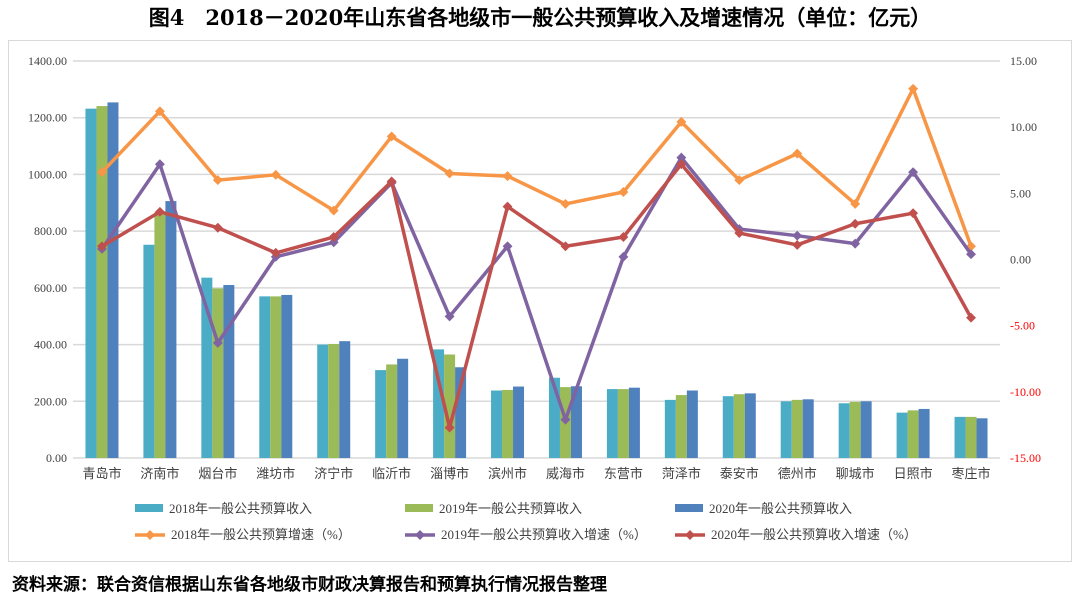  I want to click on y-left-tick-label: 1000.00, so click(47, 174).